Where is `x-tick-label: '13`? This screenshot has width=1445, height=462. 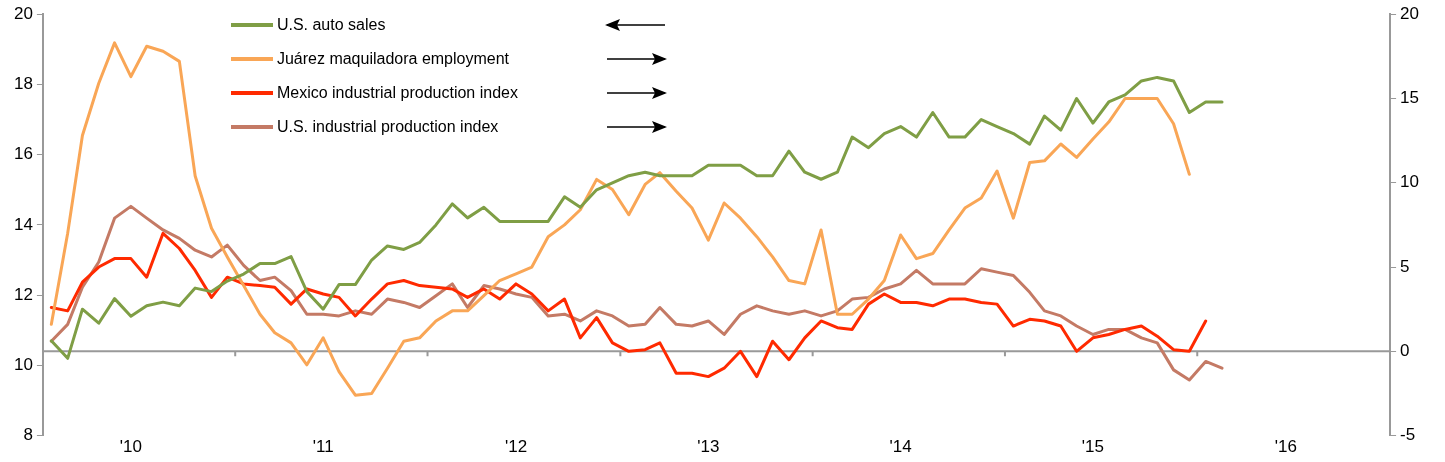
x-tick-label: '13 is located at coordinates (708, 447).